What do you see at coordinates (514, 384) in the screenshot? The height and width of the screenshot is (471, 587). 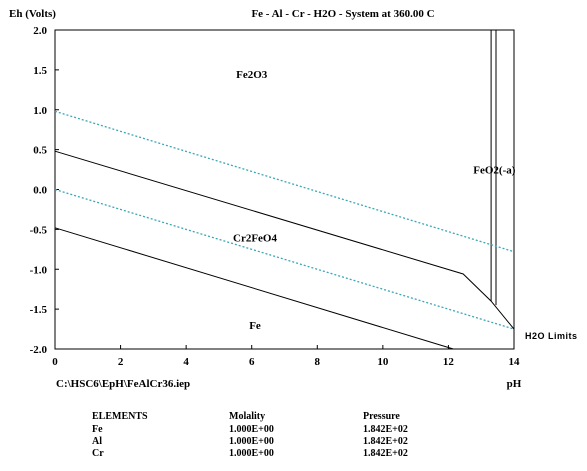 I see `x-axis-label: pH` at bounding box center [514, 384].